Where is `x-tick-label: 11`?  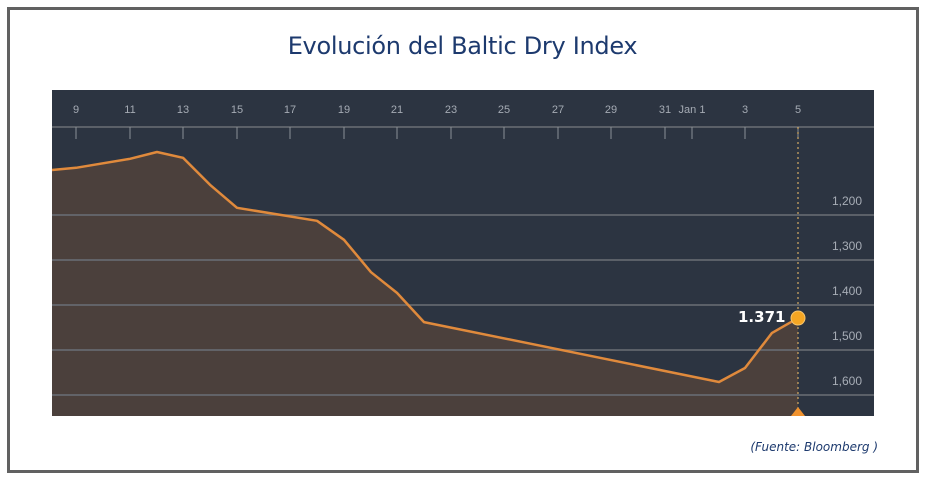
x-tick-label: 11 is located at coordinates (130, 110).